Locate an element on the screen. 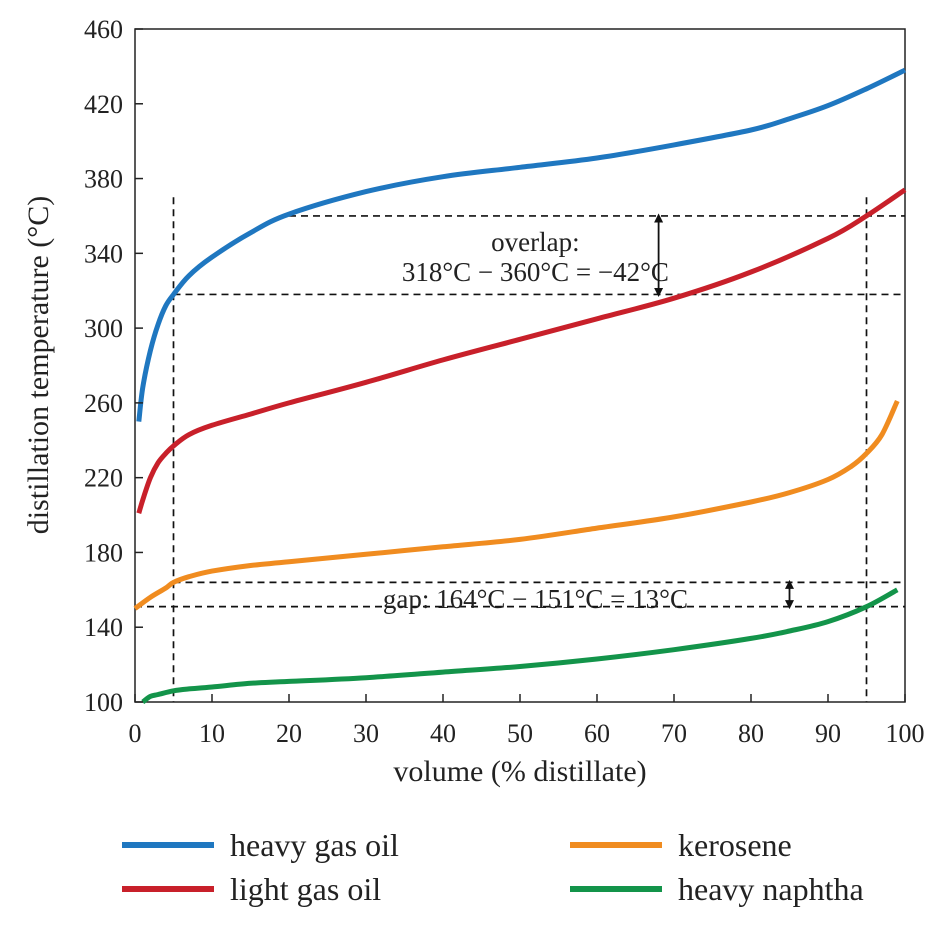  x-tick-label: 50 is located at coordinates (520, 733).